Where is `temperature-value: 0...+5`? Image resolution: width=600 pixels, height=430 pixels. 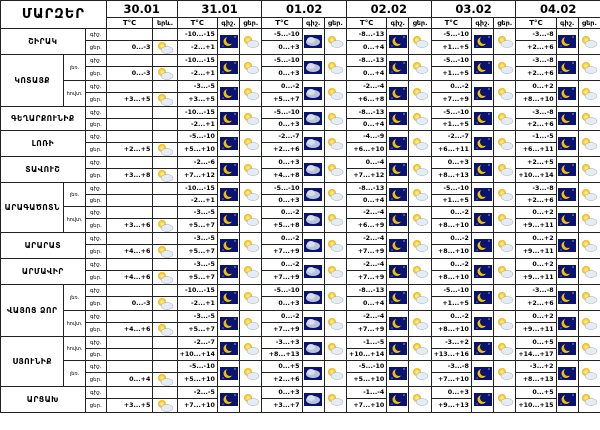
temperature-value: 0...+5 is located at coordinates (282, 366).